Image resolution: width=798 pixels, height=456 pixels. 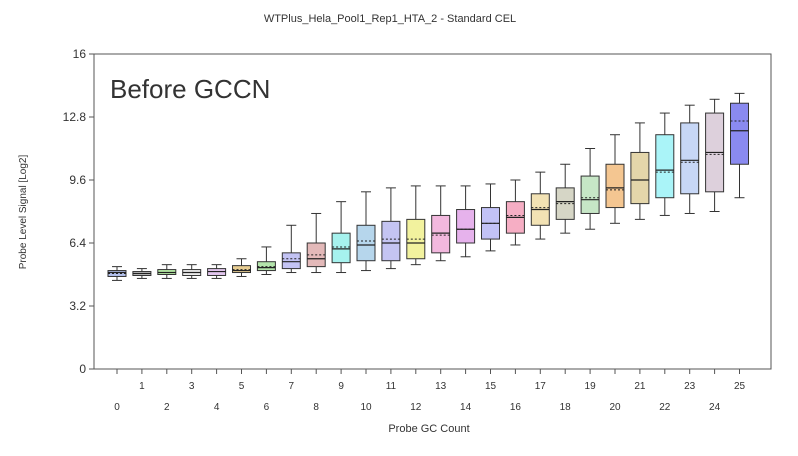 I want to click on x-tick-label: 17, so click(x=541, y=386).